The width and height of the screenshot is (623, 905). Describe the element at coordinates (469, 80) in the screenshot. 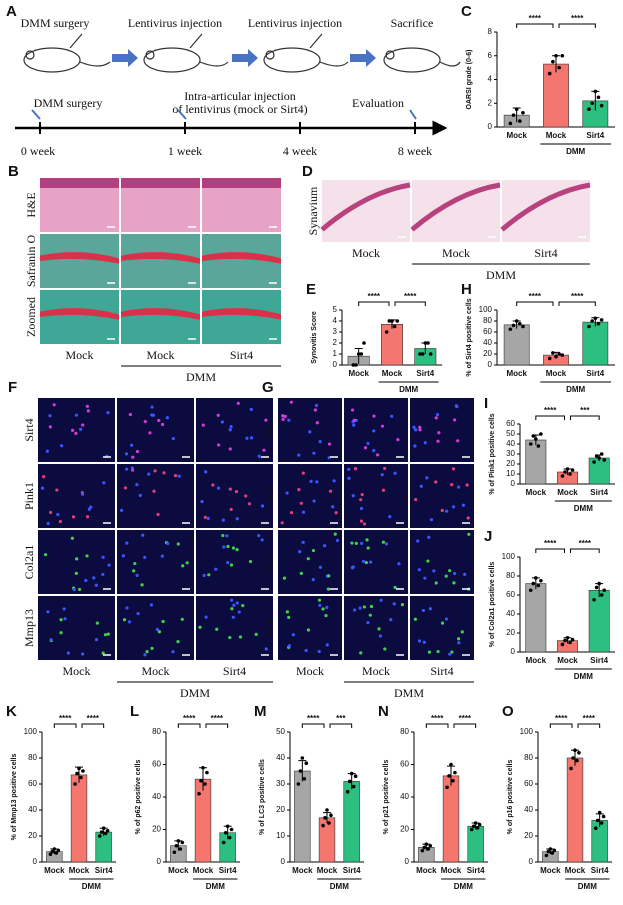

I see `y-axis-label: OARSI grade (0-6)` at that location.